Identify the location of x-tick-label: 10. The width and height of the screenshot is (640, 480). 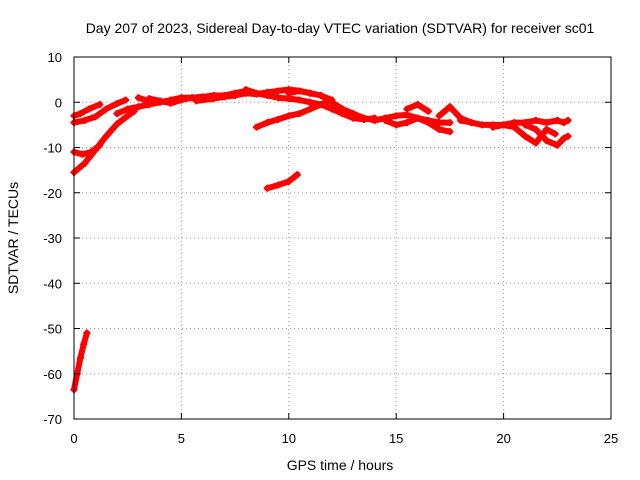
(289, 438).